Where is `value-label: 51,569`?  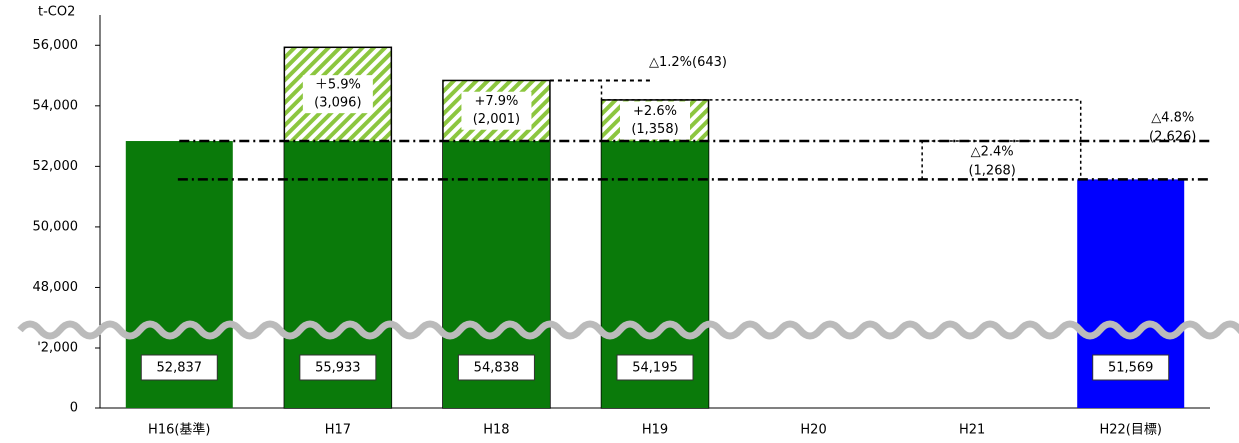 value-label: 51,569 is located at coordinates (1131, 368).